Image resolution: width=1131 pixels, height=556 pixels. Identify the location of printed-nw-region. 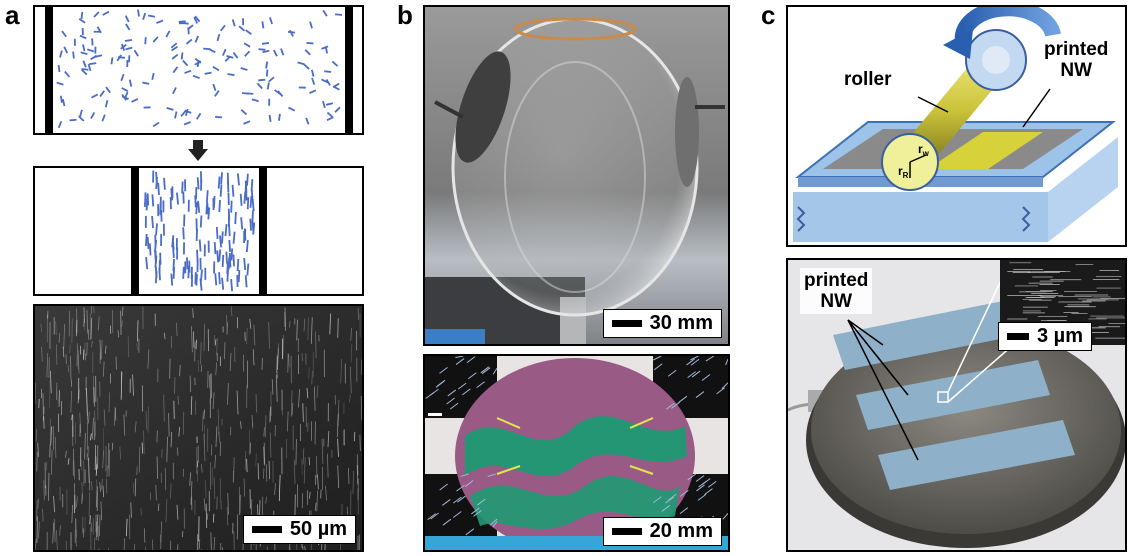
(985, 150).